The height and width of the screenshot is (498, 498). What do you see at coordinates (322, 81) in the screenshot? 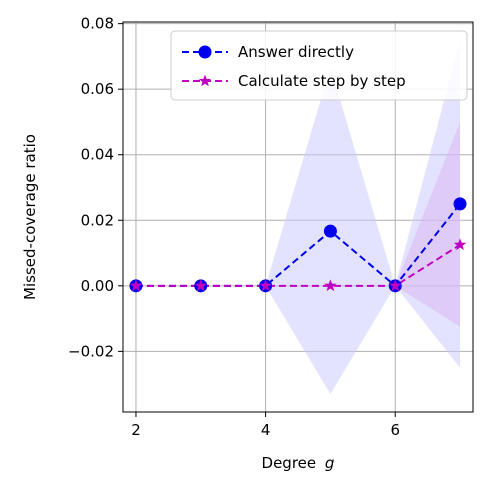
I see `legend-label: Calculate step by step` at bounding box center [322, 81].